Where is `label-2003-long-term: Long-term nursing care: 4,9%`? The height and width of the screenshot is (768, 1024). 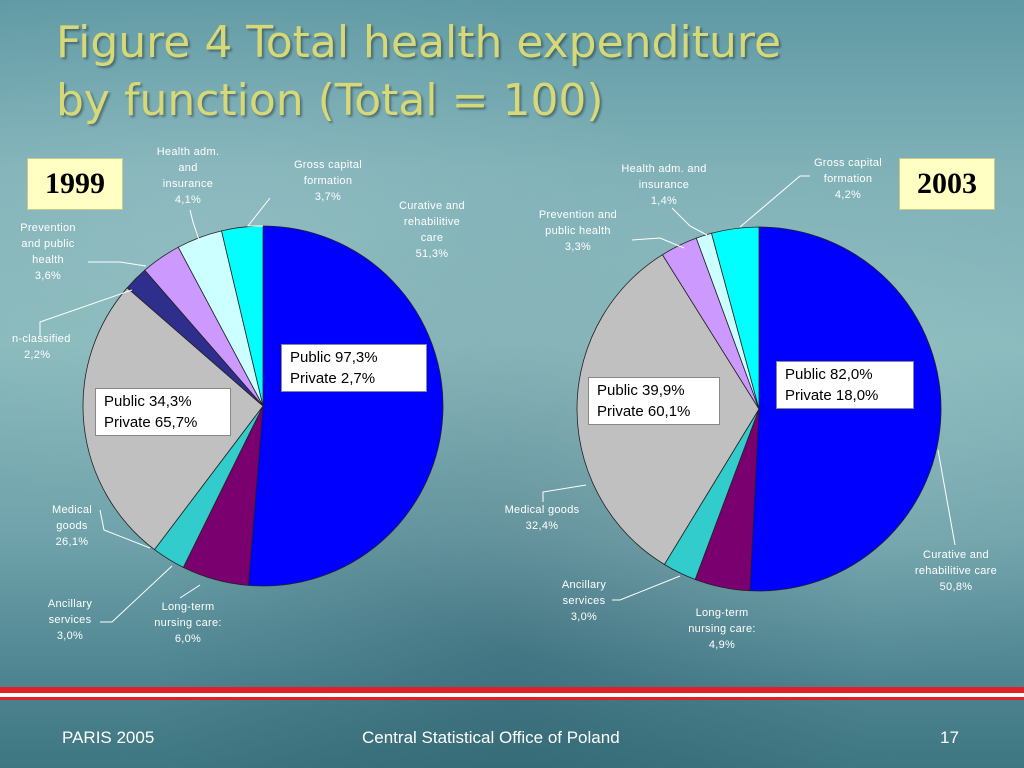 label-2003-long-term: Long-term nursing care: 4,9% is located at coordinates (722, 629).